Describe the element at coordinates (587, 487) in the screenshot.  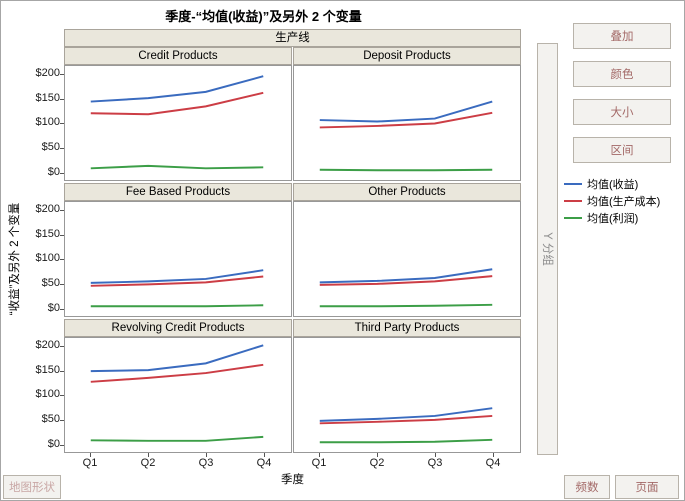
I see `dropzone-frequency: 频数` at that location.